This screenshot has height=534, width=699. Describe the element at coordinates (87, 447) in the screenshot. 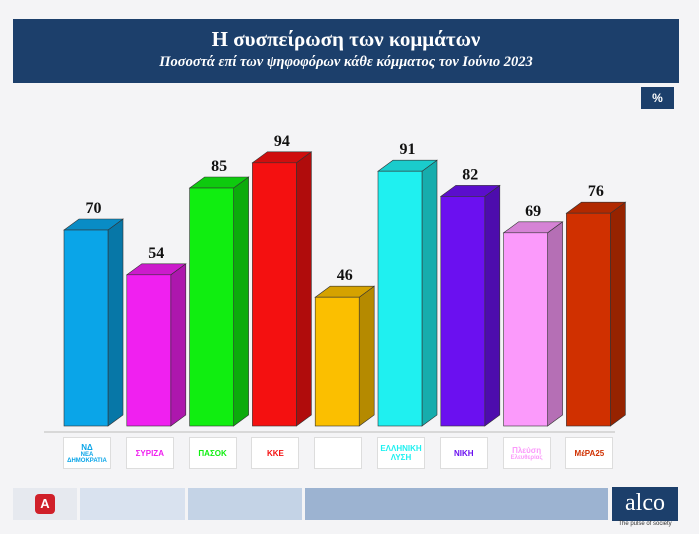

I see `party-logo-text-0: ΝΔ` at that location.